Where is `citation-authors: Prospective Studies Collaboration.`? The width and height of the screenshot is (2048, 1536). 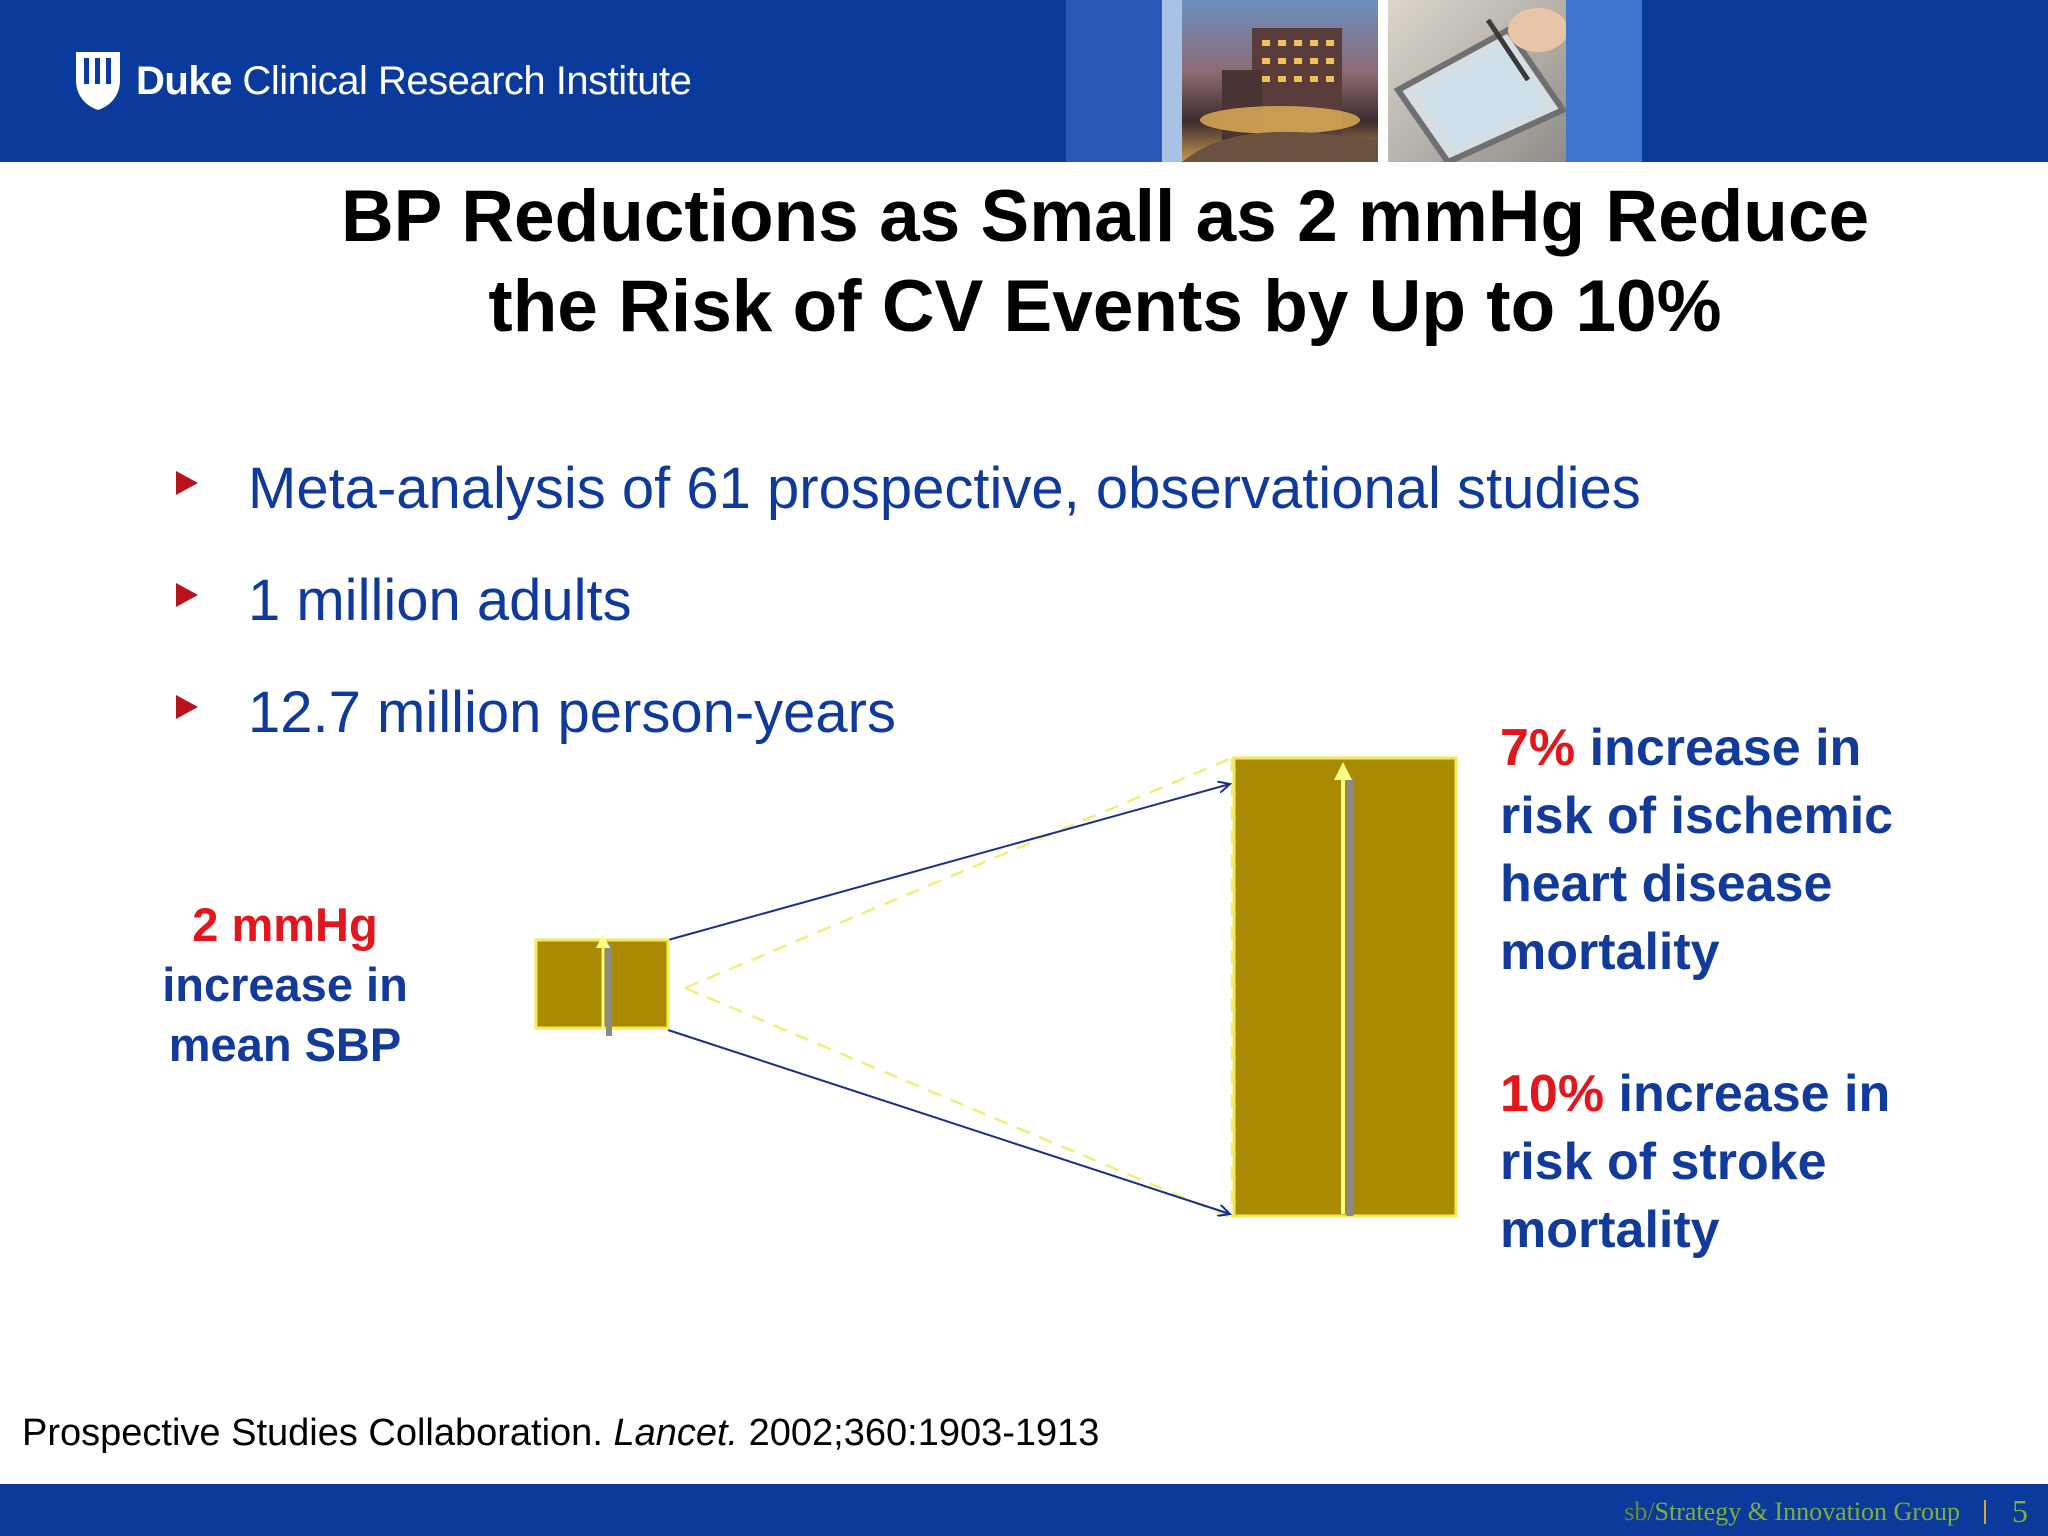
citation-authors: Prospective Studies Collaboration. is located at coordinates (318, 1433).